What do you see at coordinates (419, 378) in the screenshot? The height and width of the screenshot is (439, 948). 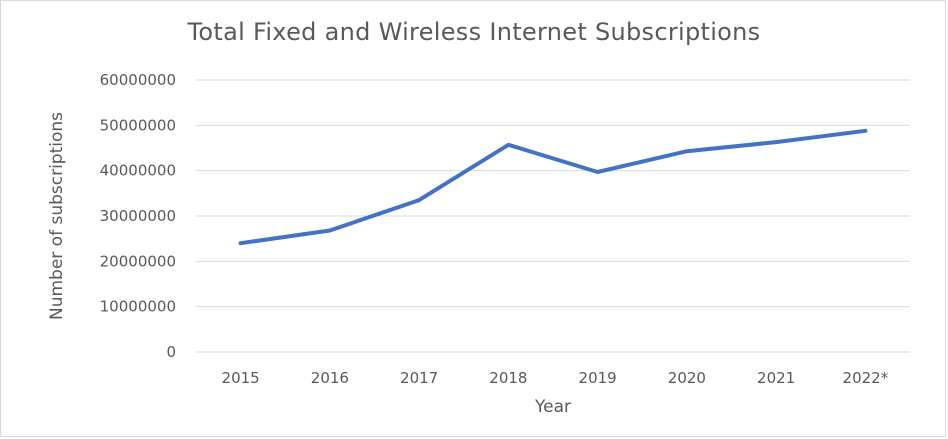 I see `x-tick-label: 2017` at bounding box center [419, 378].